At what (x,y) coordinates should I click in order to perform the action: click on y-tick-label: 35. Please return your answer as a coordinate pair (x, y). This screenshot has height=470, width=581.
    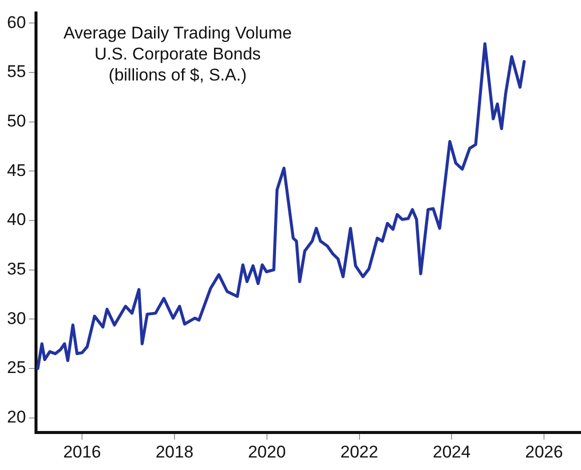
    Looking at the image, I should click on (16, 268).